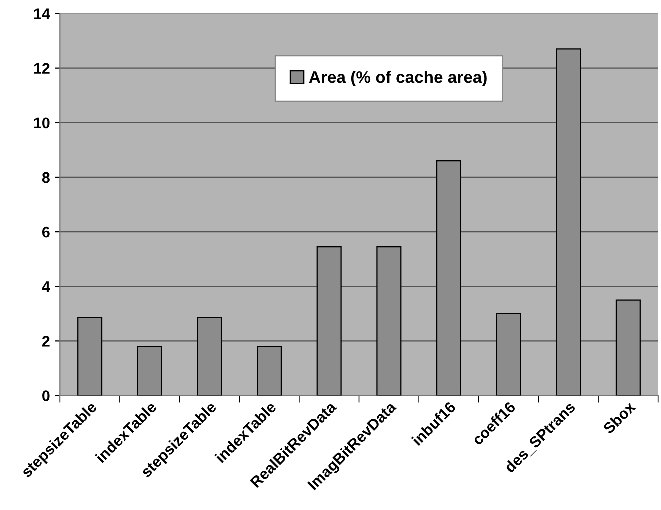  I want to click on y-tick-label: 14, so click(42, 14).